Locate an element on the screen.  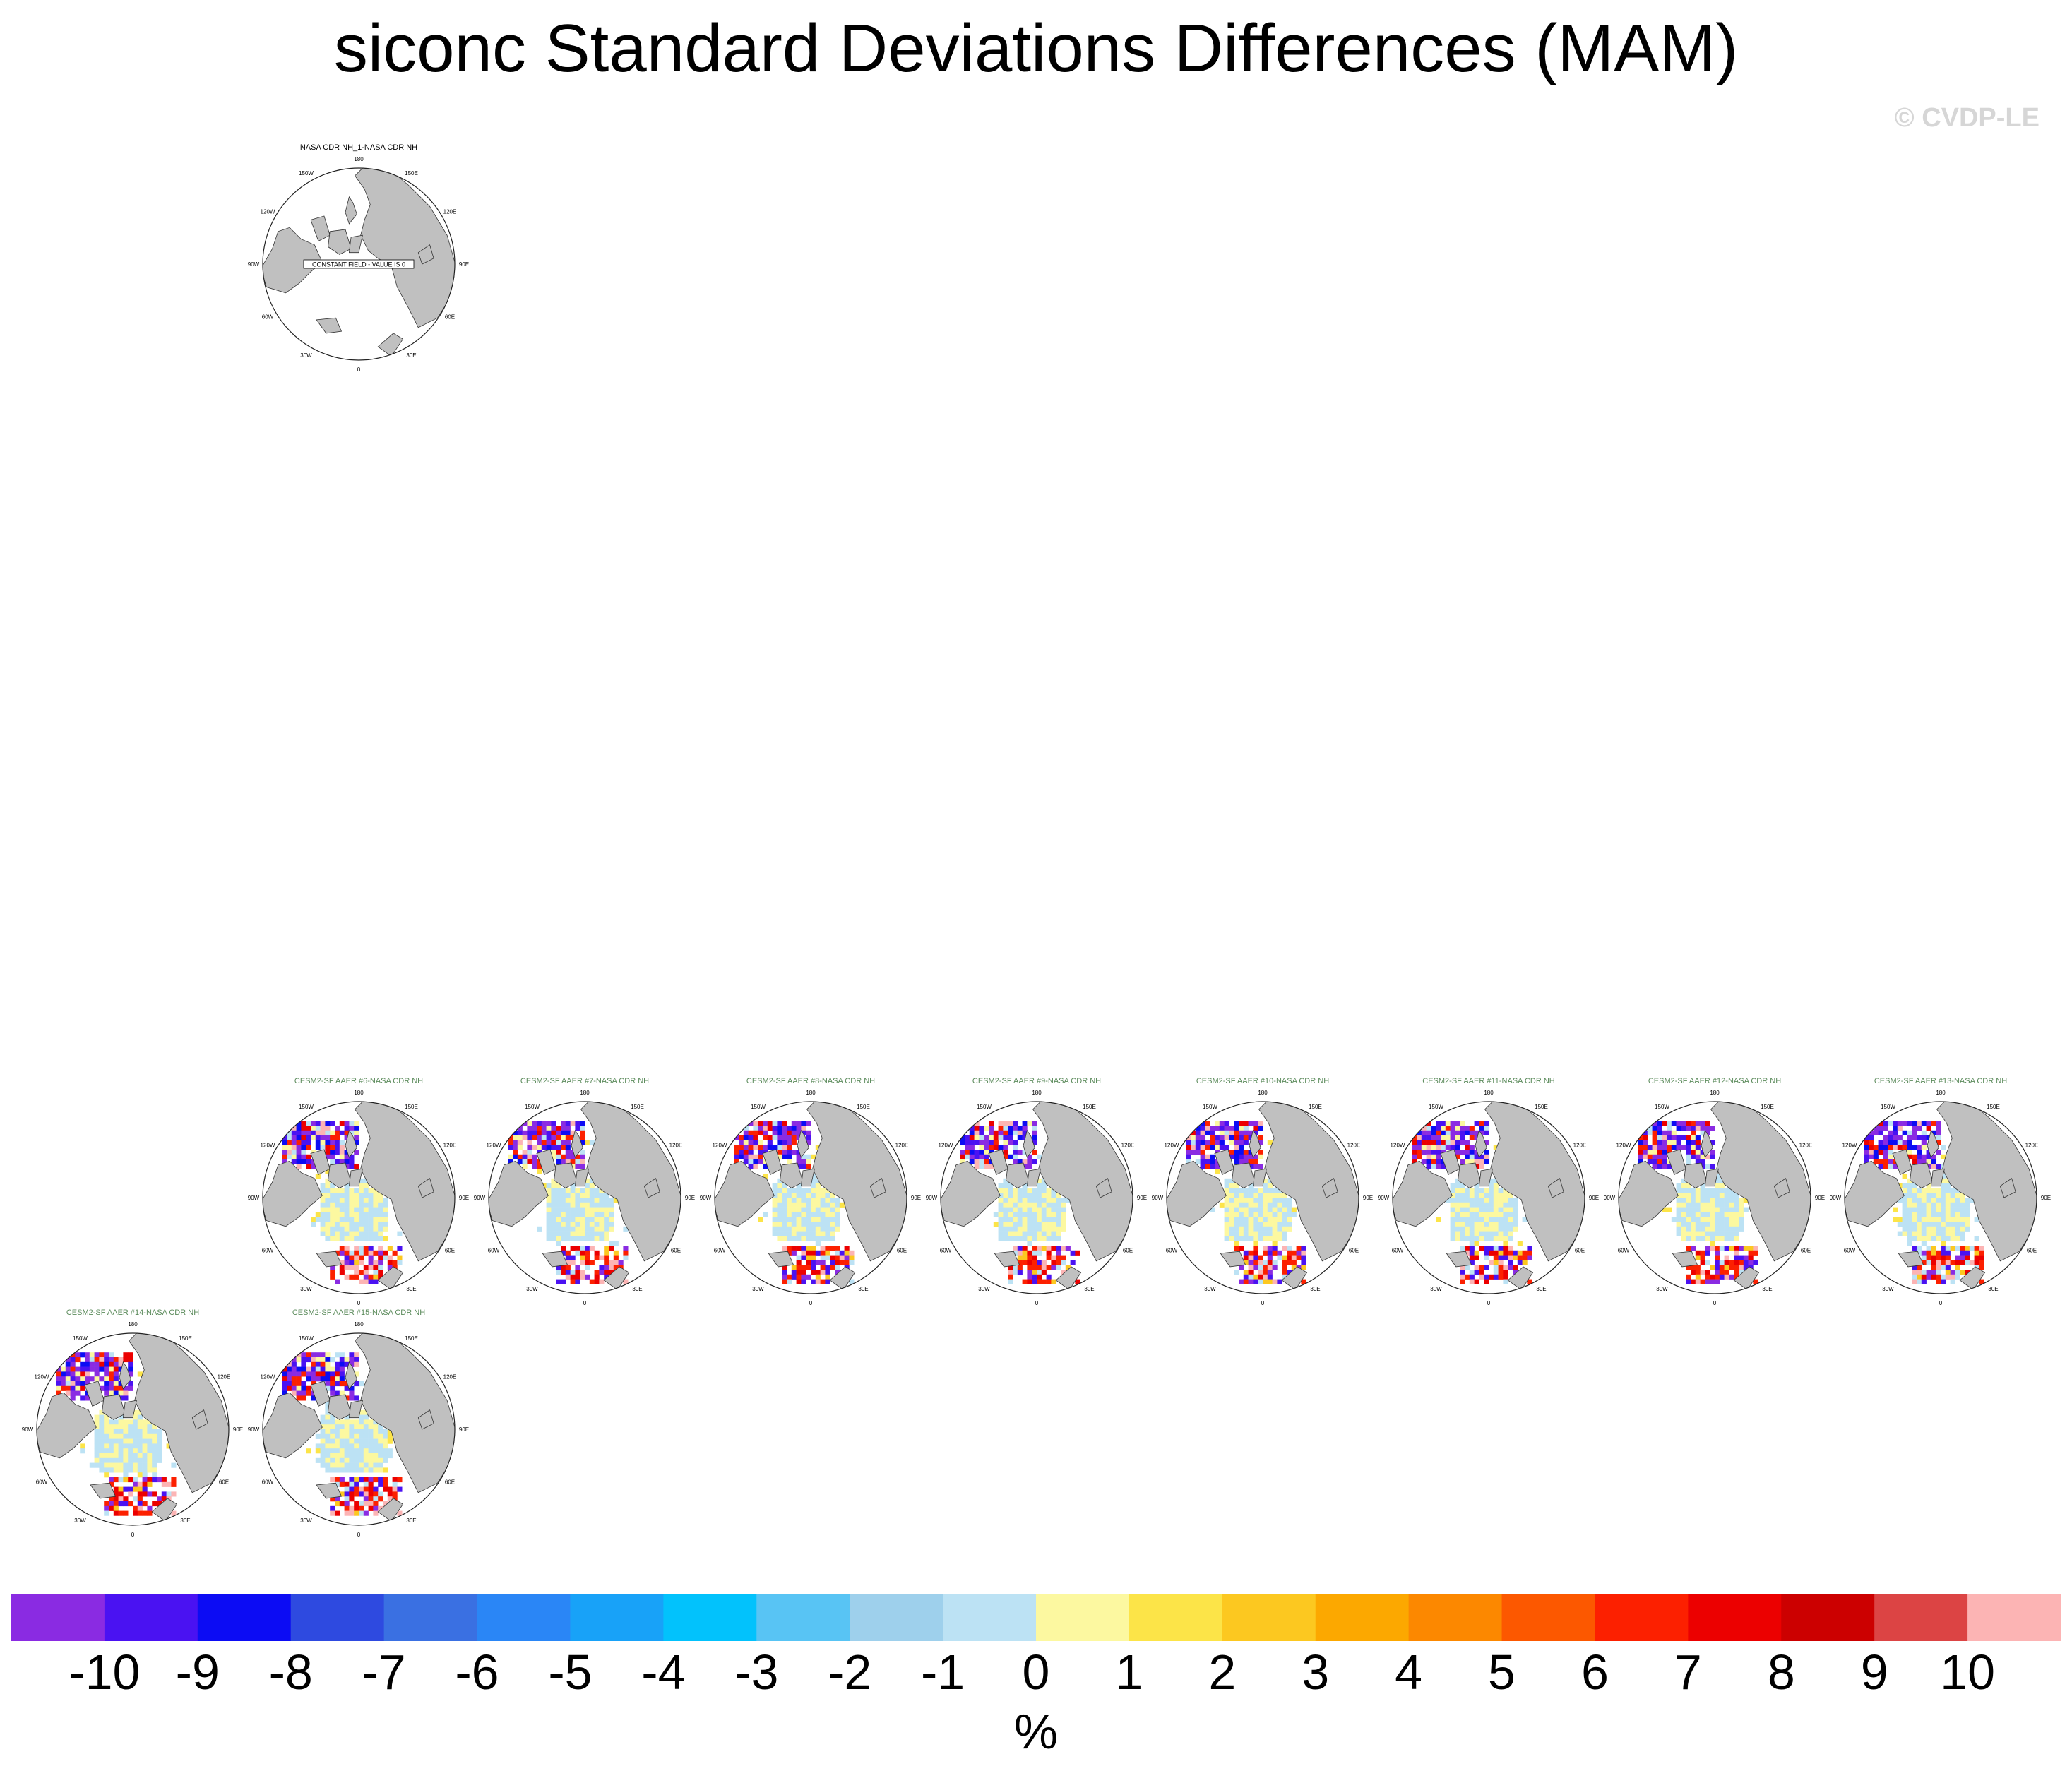
colorbar-unit-label: % is located at coordinates (1036, 1731).